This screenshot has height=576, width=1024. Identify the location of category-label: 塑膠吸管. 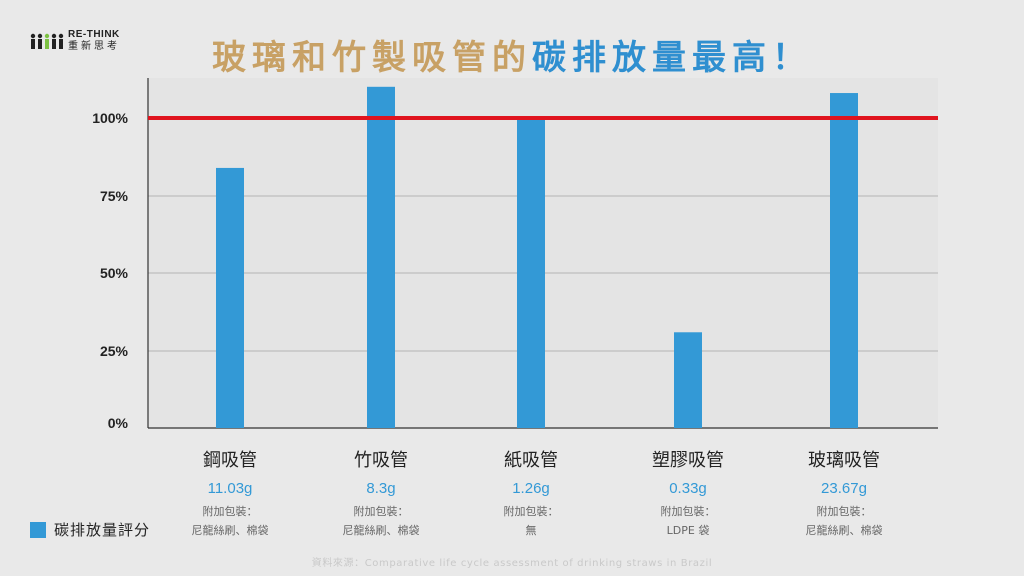
(688, 460).